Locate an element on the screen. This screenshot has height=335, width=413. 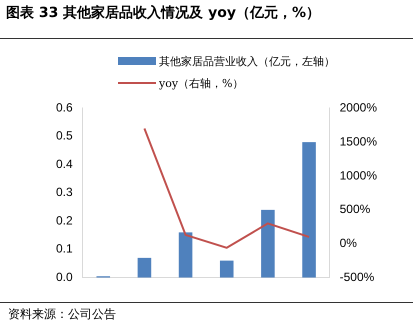
y-tick-label: 0.5 is located at coordinates (64, 135).